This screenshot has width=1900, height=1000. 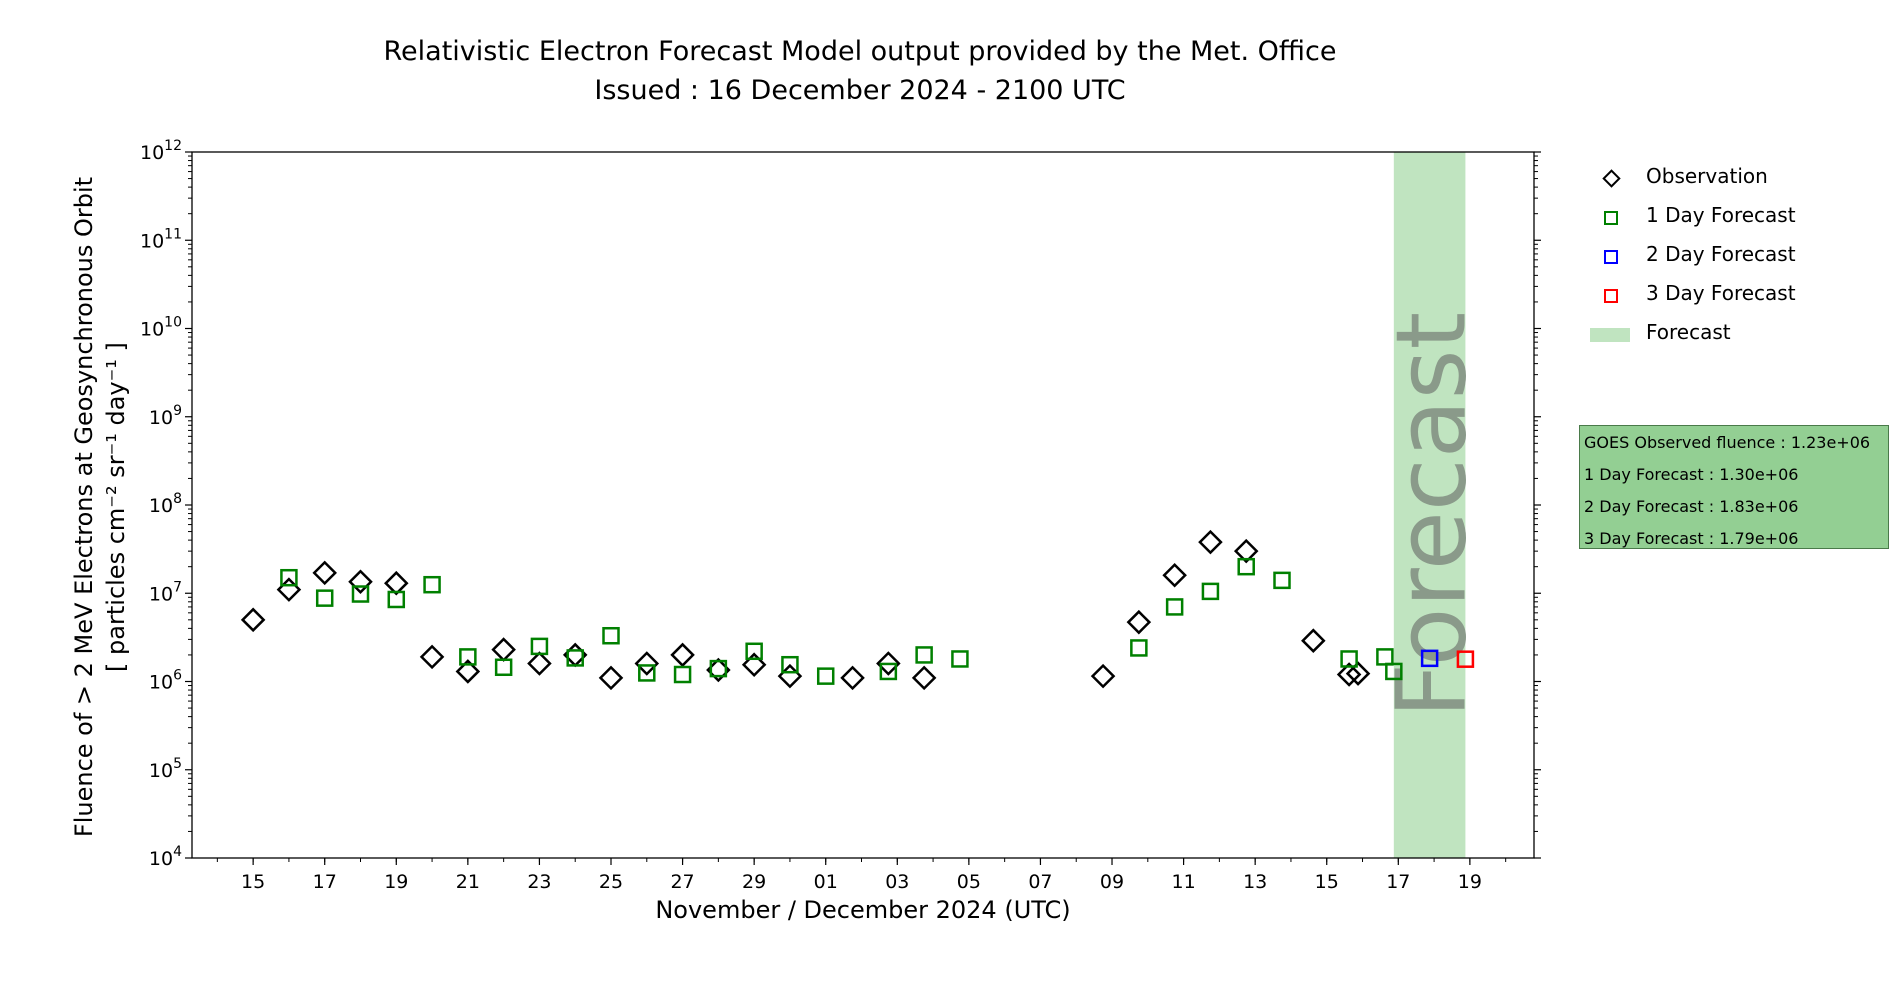 What do you see at coordinates (1611, 296) in the screenshot?
I see `red-square-marker-icon` at bounding box center [1611, 296].